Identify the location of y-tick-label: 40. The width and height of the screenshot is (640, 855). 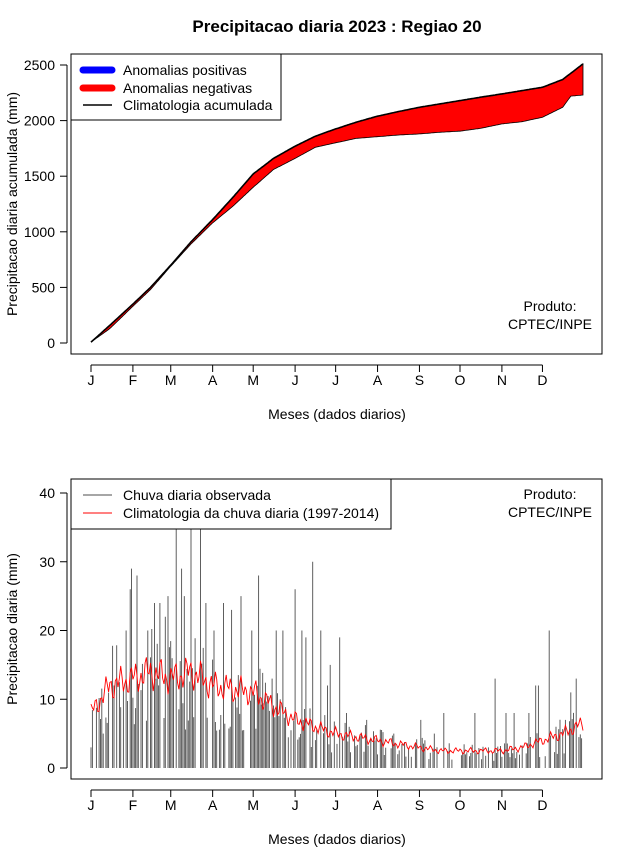
(47, 493).